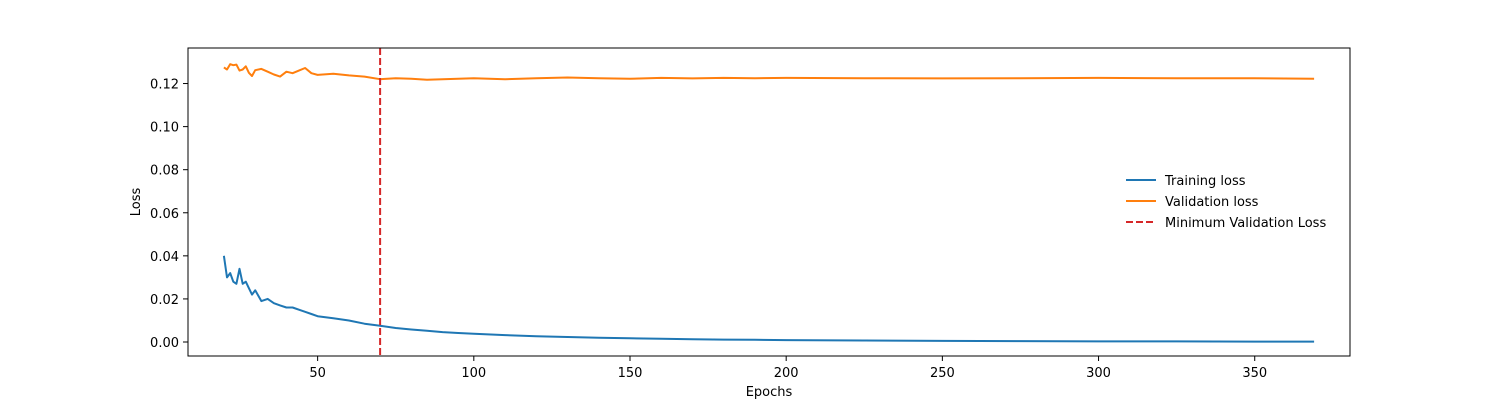 Image resolution: width=1500 pixels, height=400 pixels. I want to click on y-tick-label: 0.00, so click(164, 343).